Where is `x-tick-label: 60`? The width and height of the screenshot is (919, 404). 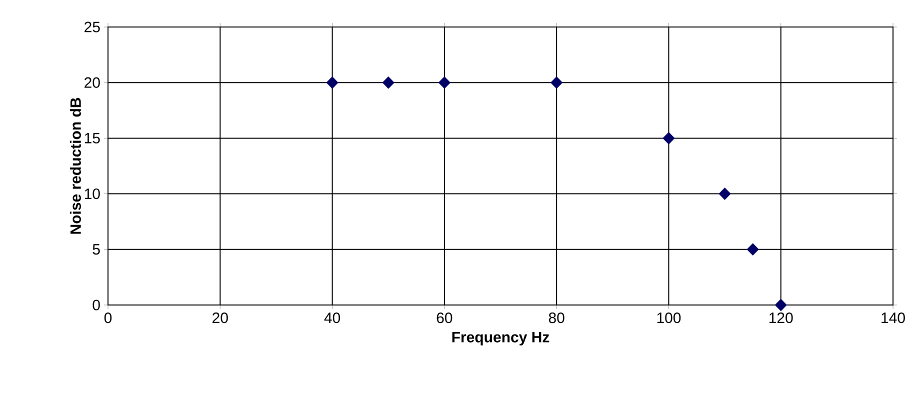 x-tick-label: 60 is located at coordinates (444, 318).